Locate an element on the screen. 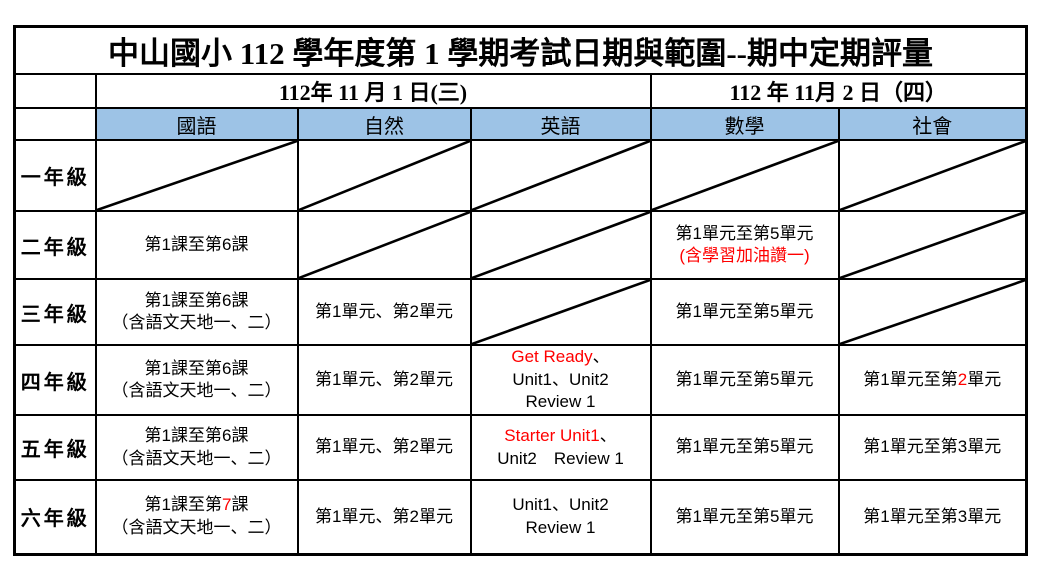 This screenshot has width=1038, height=578. exam-range-line: Starter Unit1、 is located at coordinates (561, 436).